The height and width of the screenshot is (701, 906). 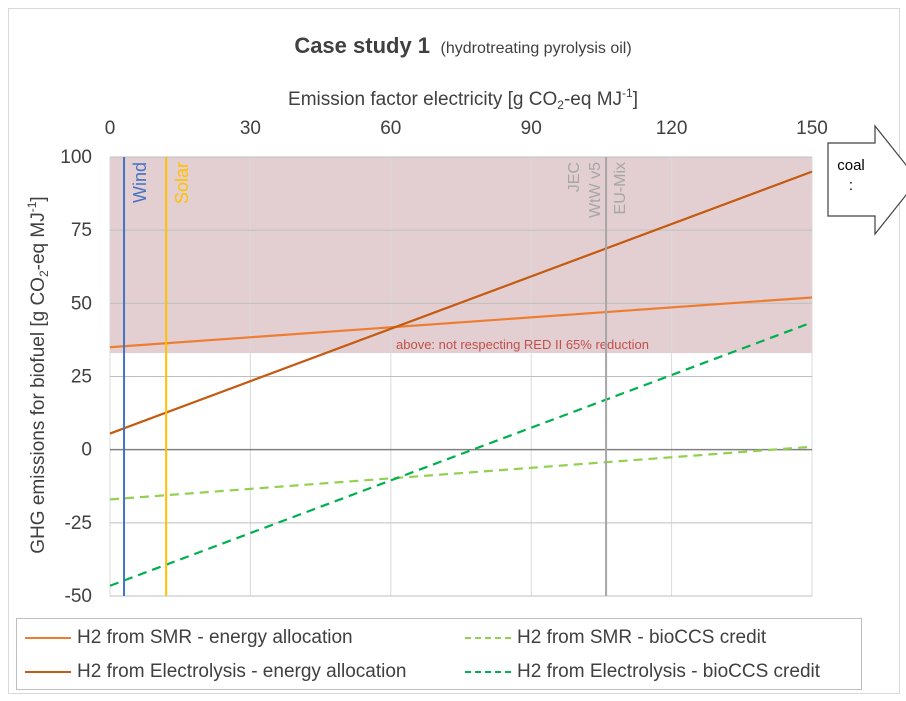 What do you see at coordinates (812, 128) in the screenshot?
I see `x-tick-label: 150` at bounding box center [812, 128].